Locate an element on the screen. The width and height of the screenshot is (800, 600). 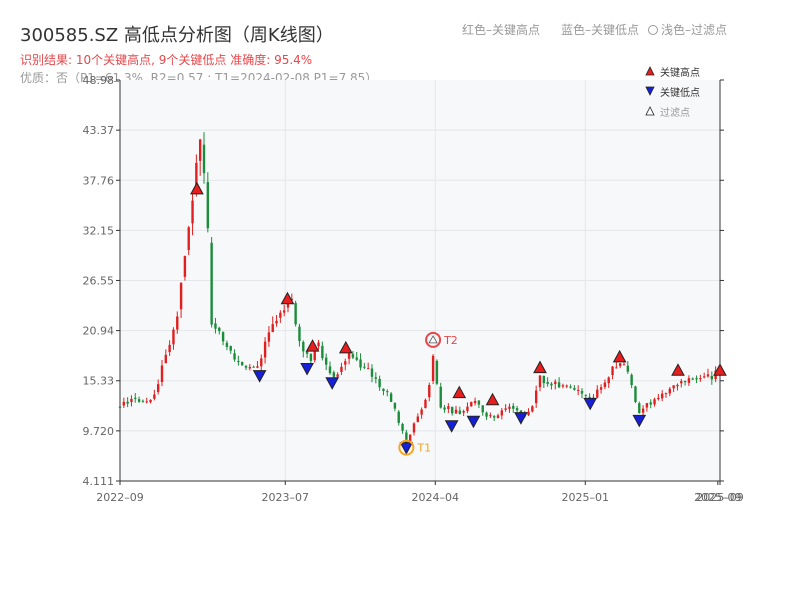
y-tick-label: 48.98 is located at coordinates (99, 80).